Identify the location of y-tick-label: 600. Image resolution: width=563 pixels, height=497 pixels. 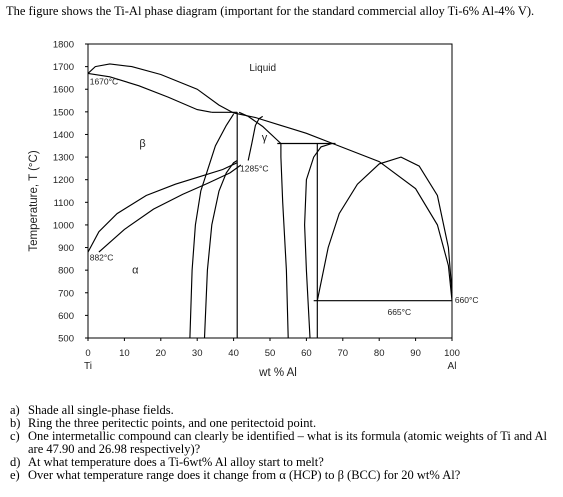
(66, 316).